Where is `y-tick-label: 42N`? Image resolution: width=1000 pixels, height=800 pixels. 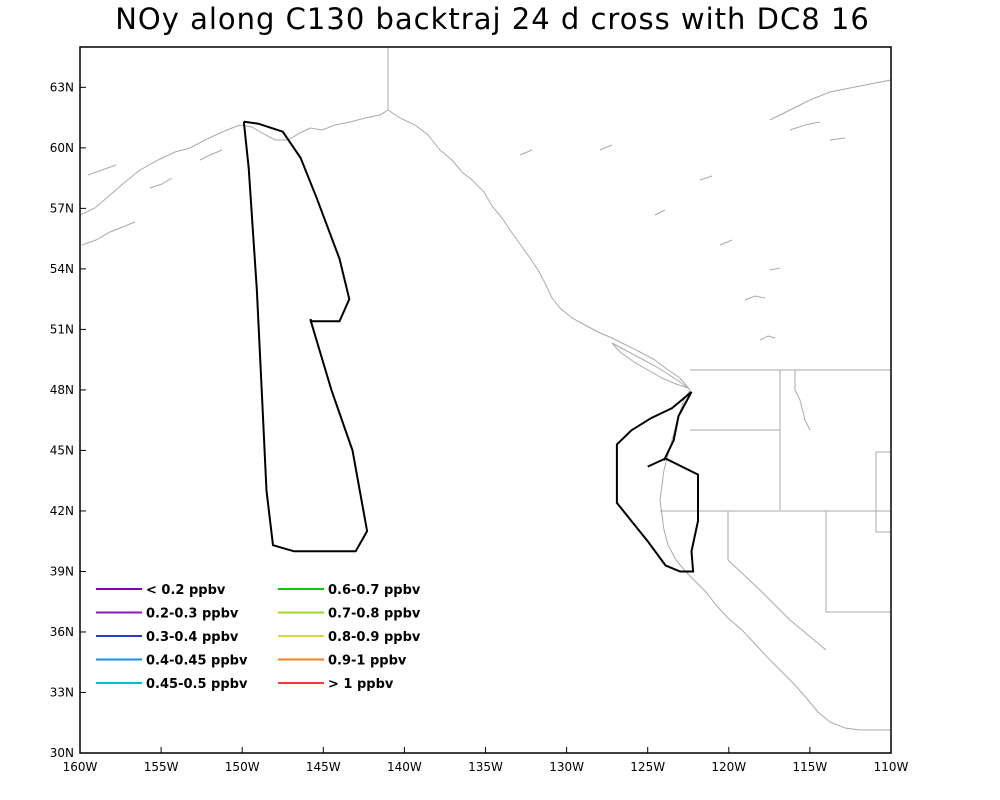
y-tick-label: 42N is located at coordinates (62, 511).